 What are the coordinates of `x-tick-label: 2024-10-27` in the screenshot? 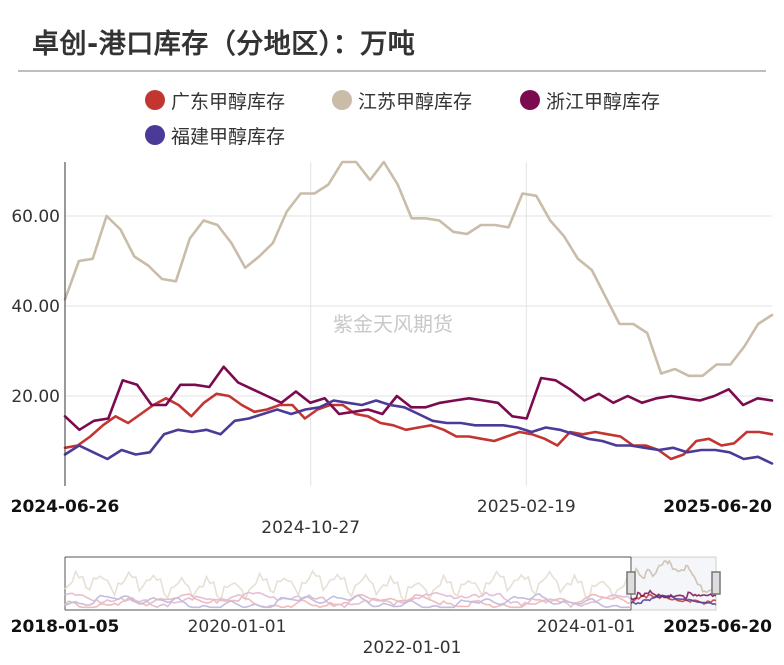 It's located at (310, 528).